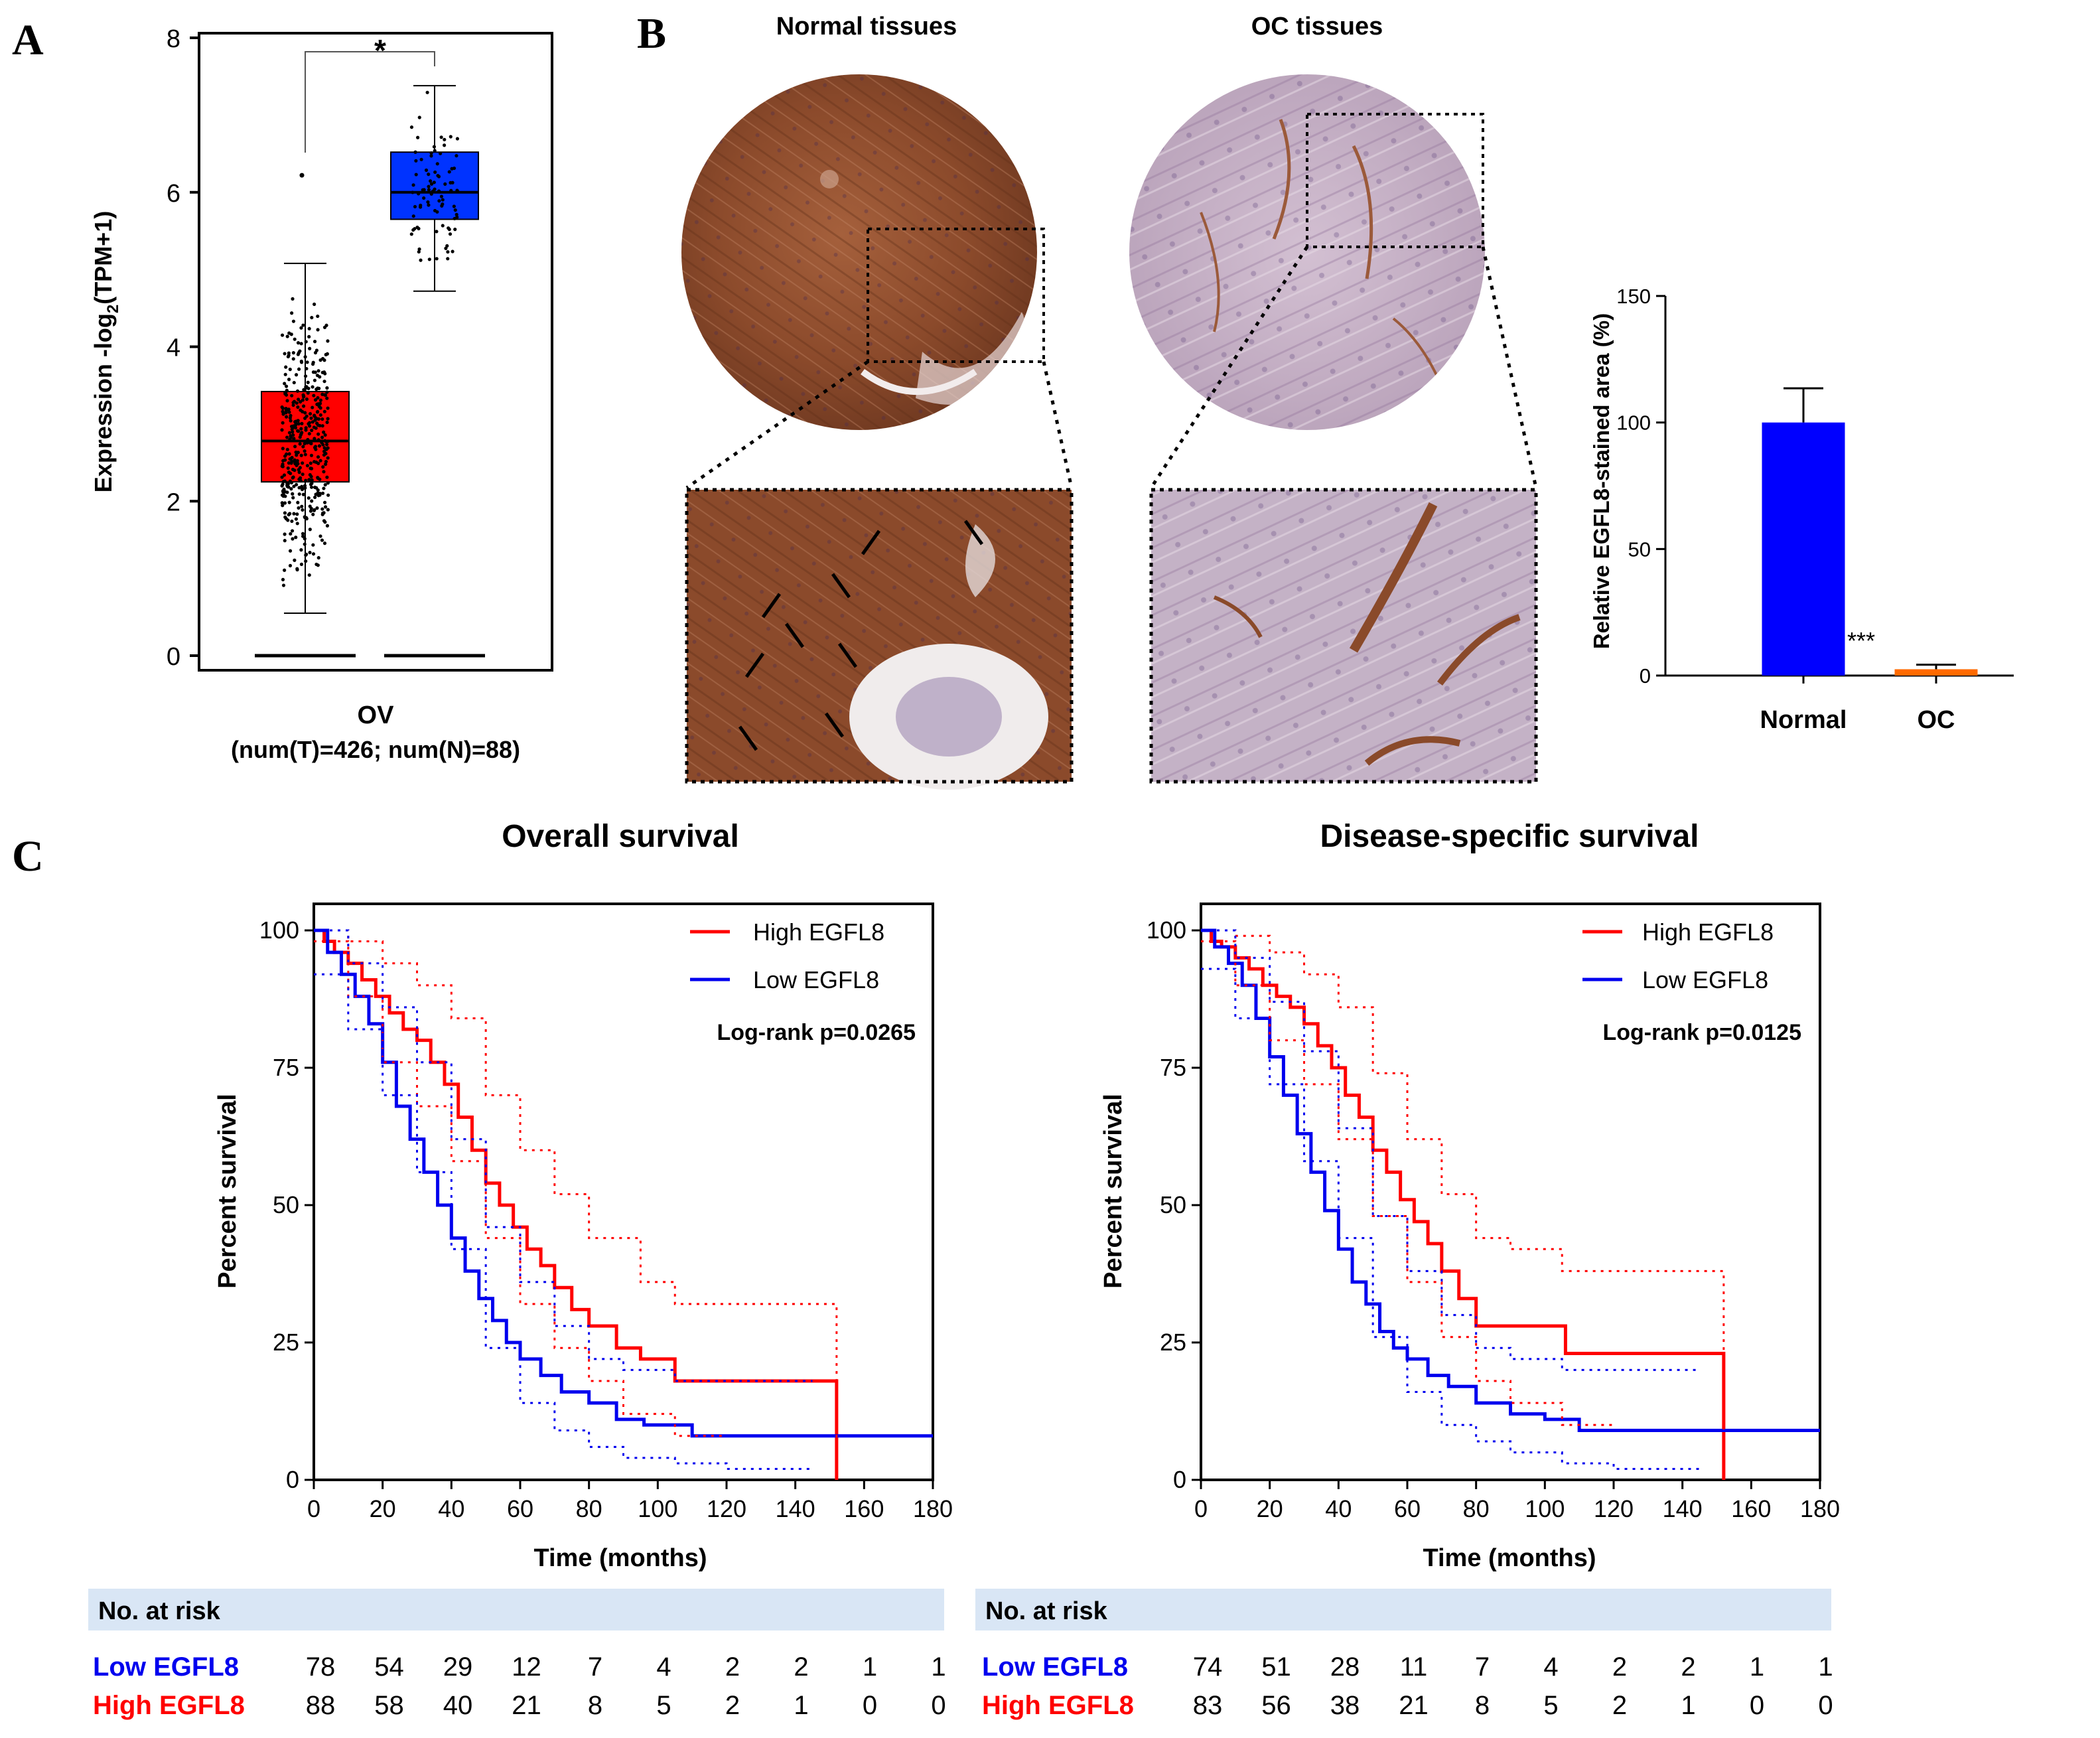 The width and height of the screenshot is (2100, 1738). I want to click on km-y-tick-label: 50, so click(1173, 1204).